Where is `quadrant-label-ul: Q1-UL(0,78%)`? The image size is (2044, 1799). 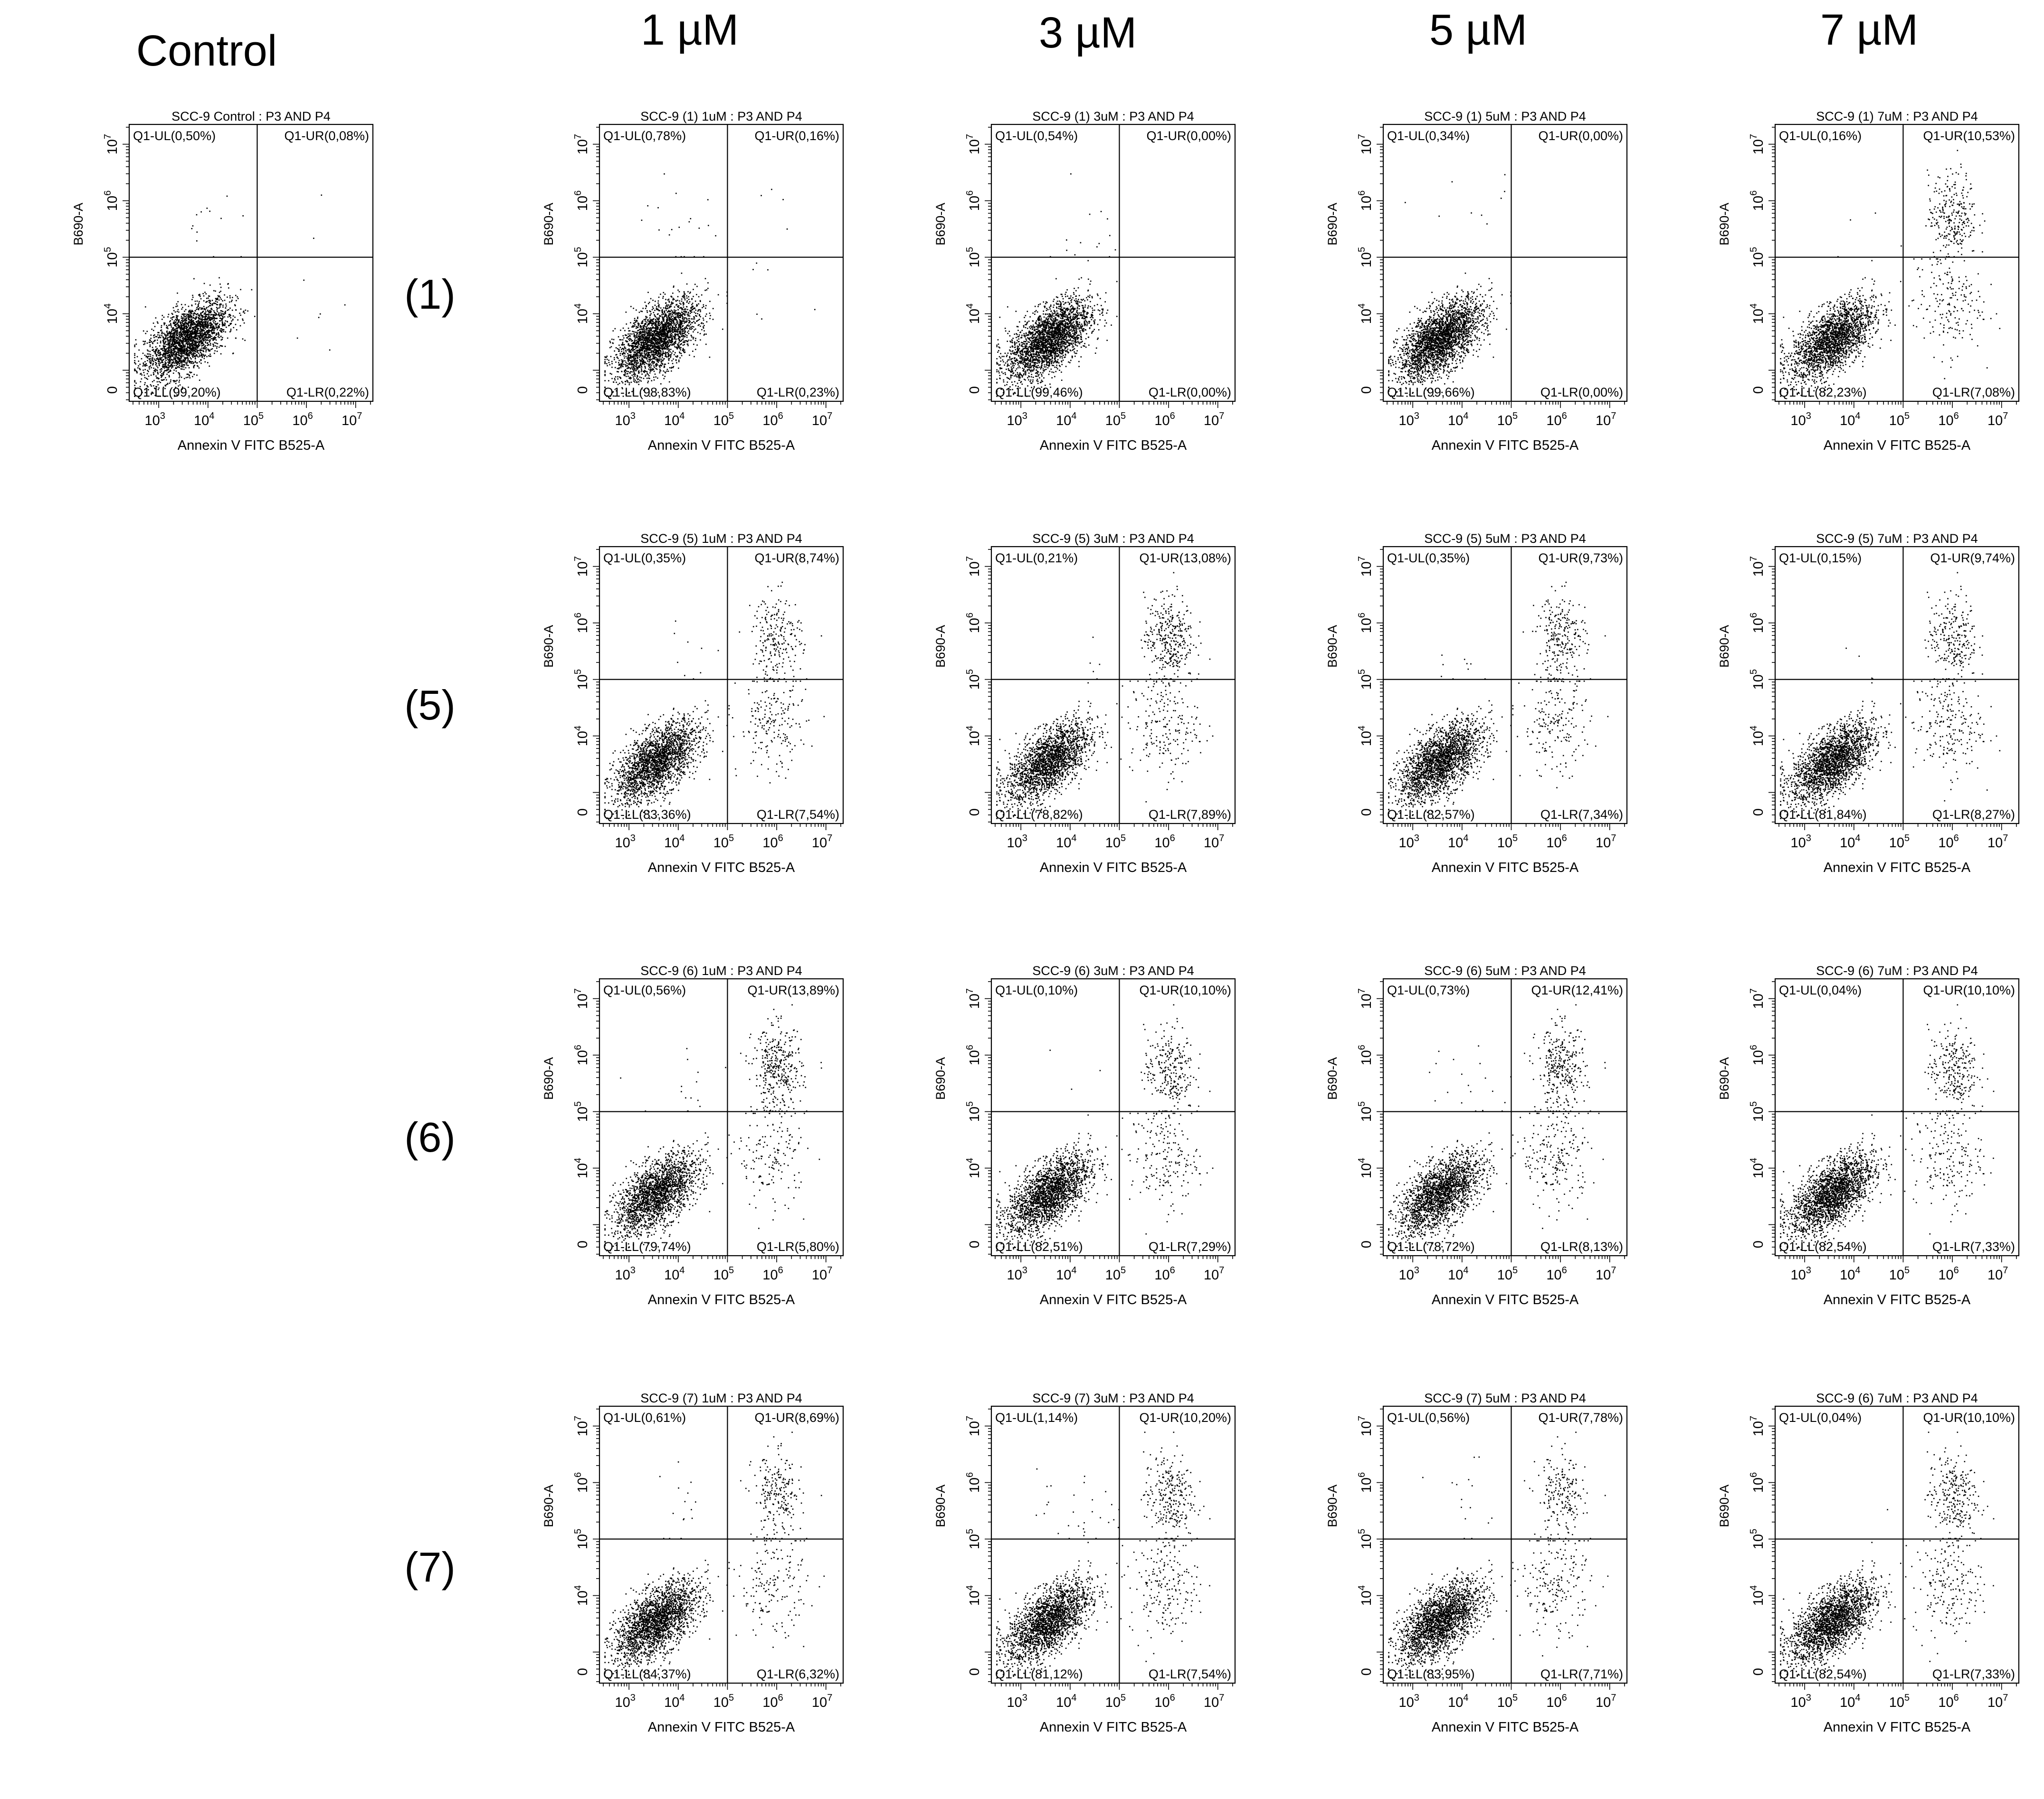
quadrant-label-ul: Q1-UL(0,78%) is located at coordinates (644, 136).